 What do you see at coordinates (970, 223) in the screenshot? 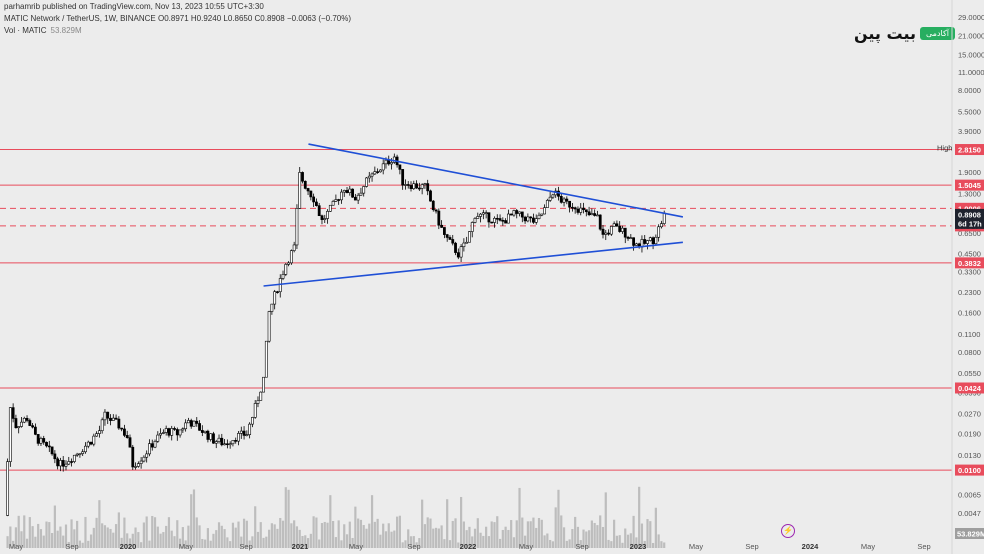
I see `countdown-label: 6d 17h` at bounding box center [970, 223].